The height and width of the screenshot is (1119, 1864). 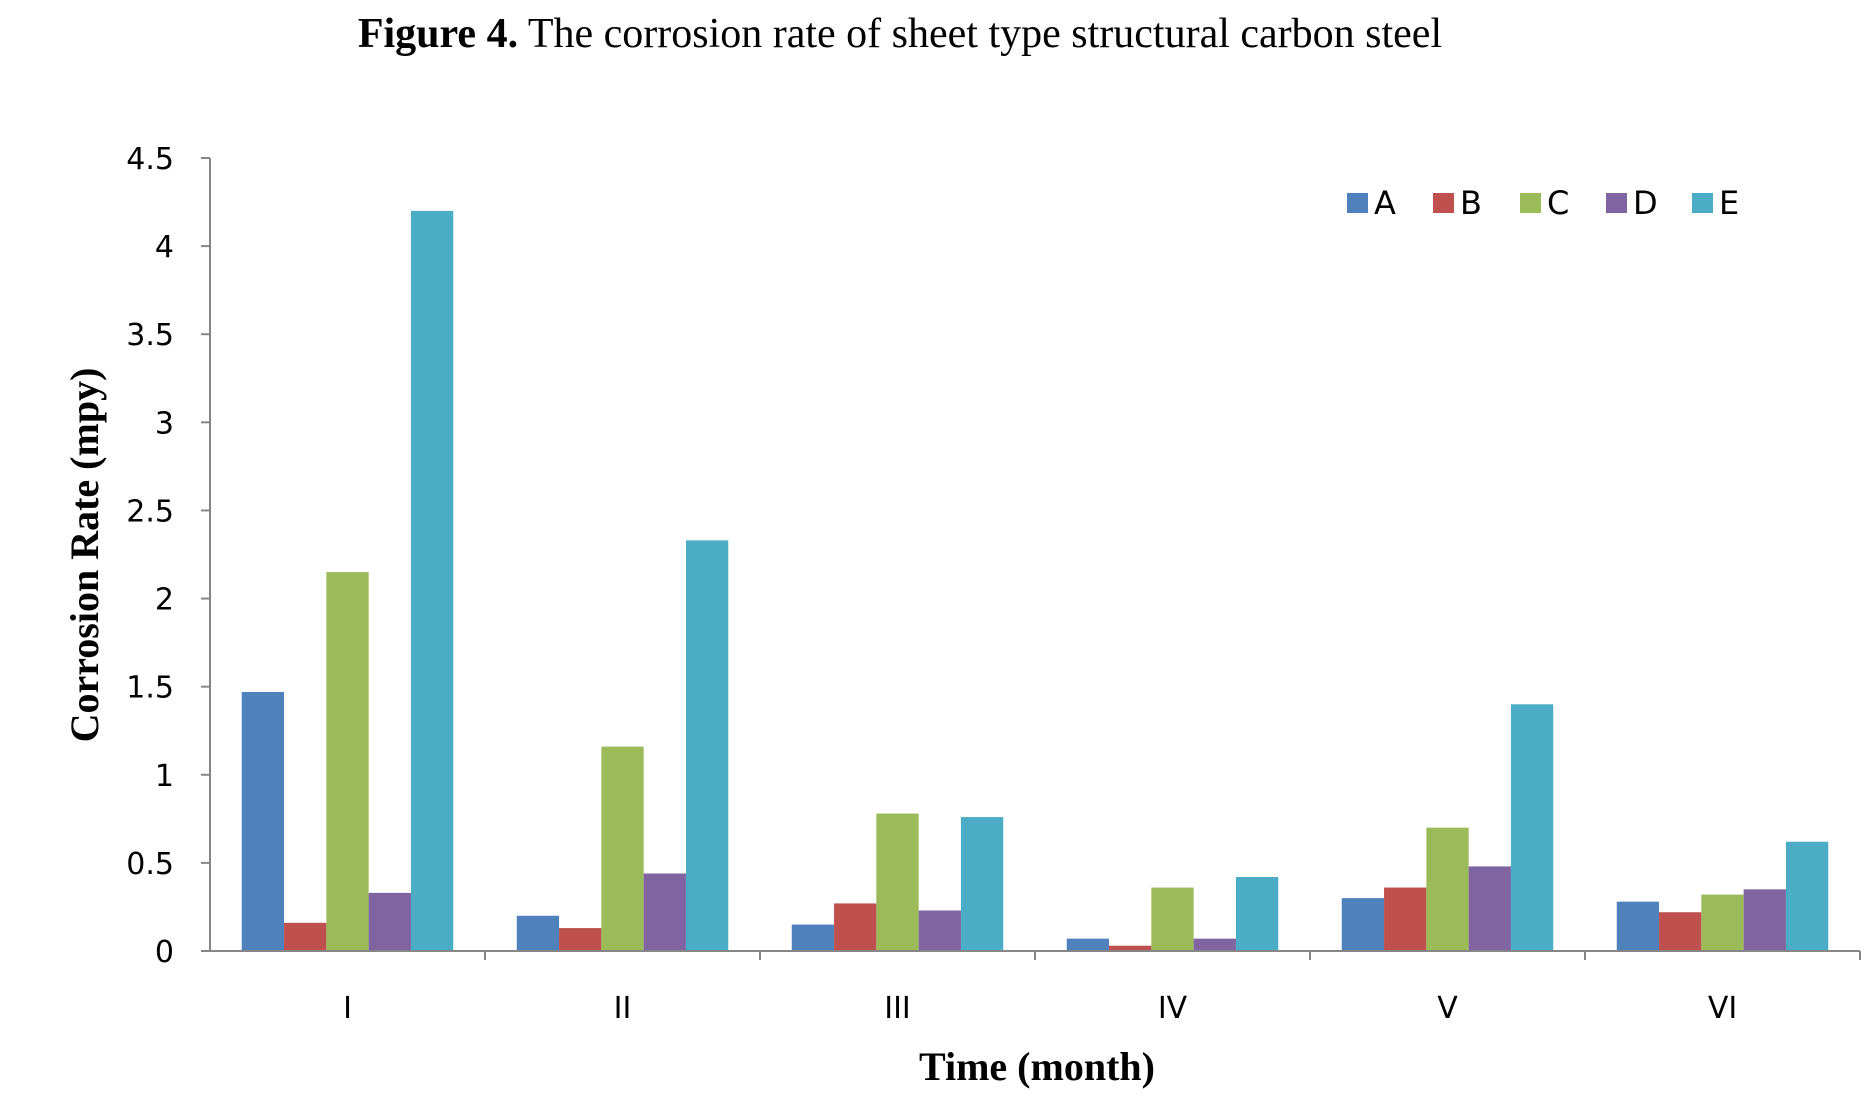 I want to click on y-axis-title: Corrosion Rate (mpy), so click(x=84, y=555).